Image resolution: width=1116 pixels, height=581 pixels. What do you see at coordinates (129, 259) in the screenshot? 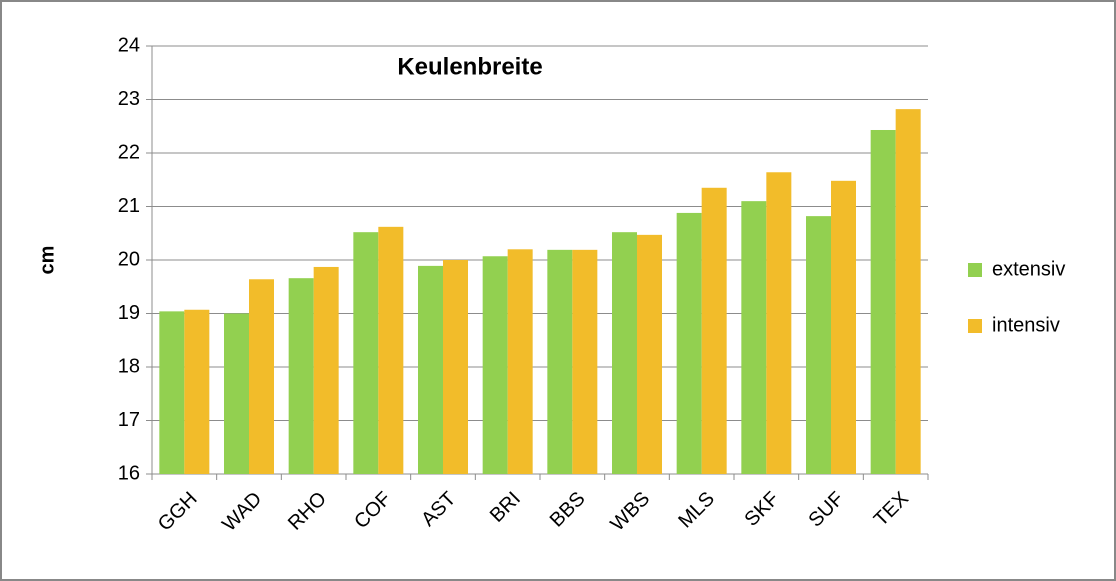
I see `y-tick-label: 20` at bounding box center [129, 259].